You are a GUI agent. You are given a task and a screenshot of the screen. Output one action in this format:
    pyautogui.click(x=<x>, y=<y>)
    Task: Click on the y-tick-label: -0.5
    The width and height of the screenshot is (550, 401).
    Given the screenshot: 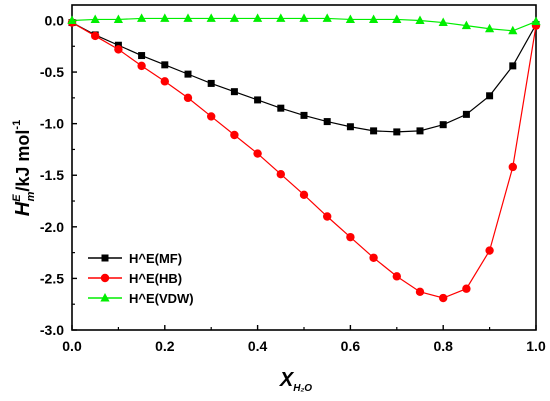 What is the action you would take?
    pyautogui.click(x=52, y=72)
    